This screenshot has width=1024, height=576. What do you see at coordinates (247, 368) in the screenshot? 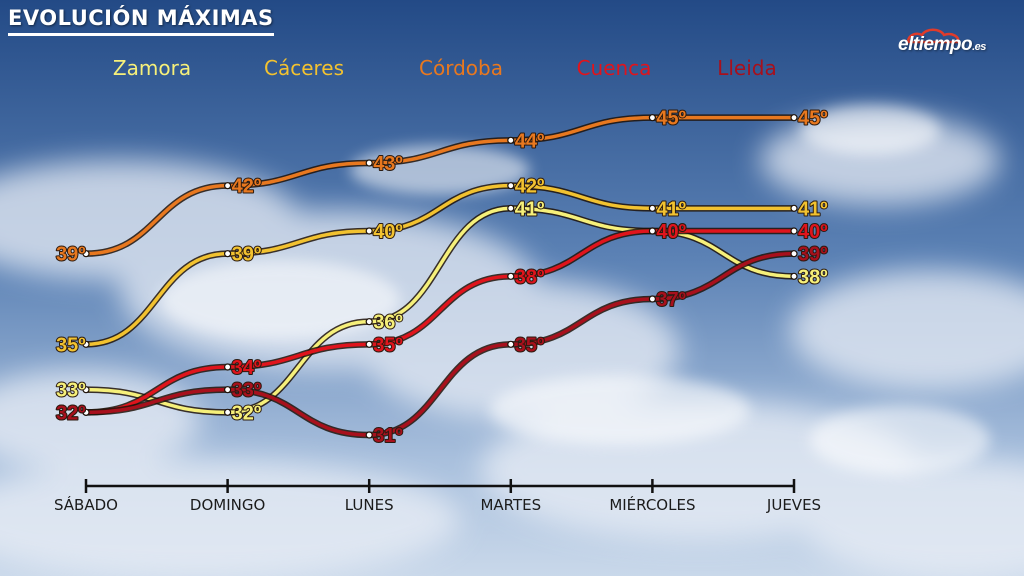
I see `data-label: 34º` at bounding box center [247, 368].